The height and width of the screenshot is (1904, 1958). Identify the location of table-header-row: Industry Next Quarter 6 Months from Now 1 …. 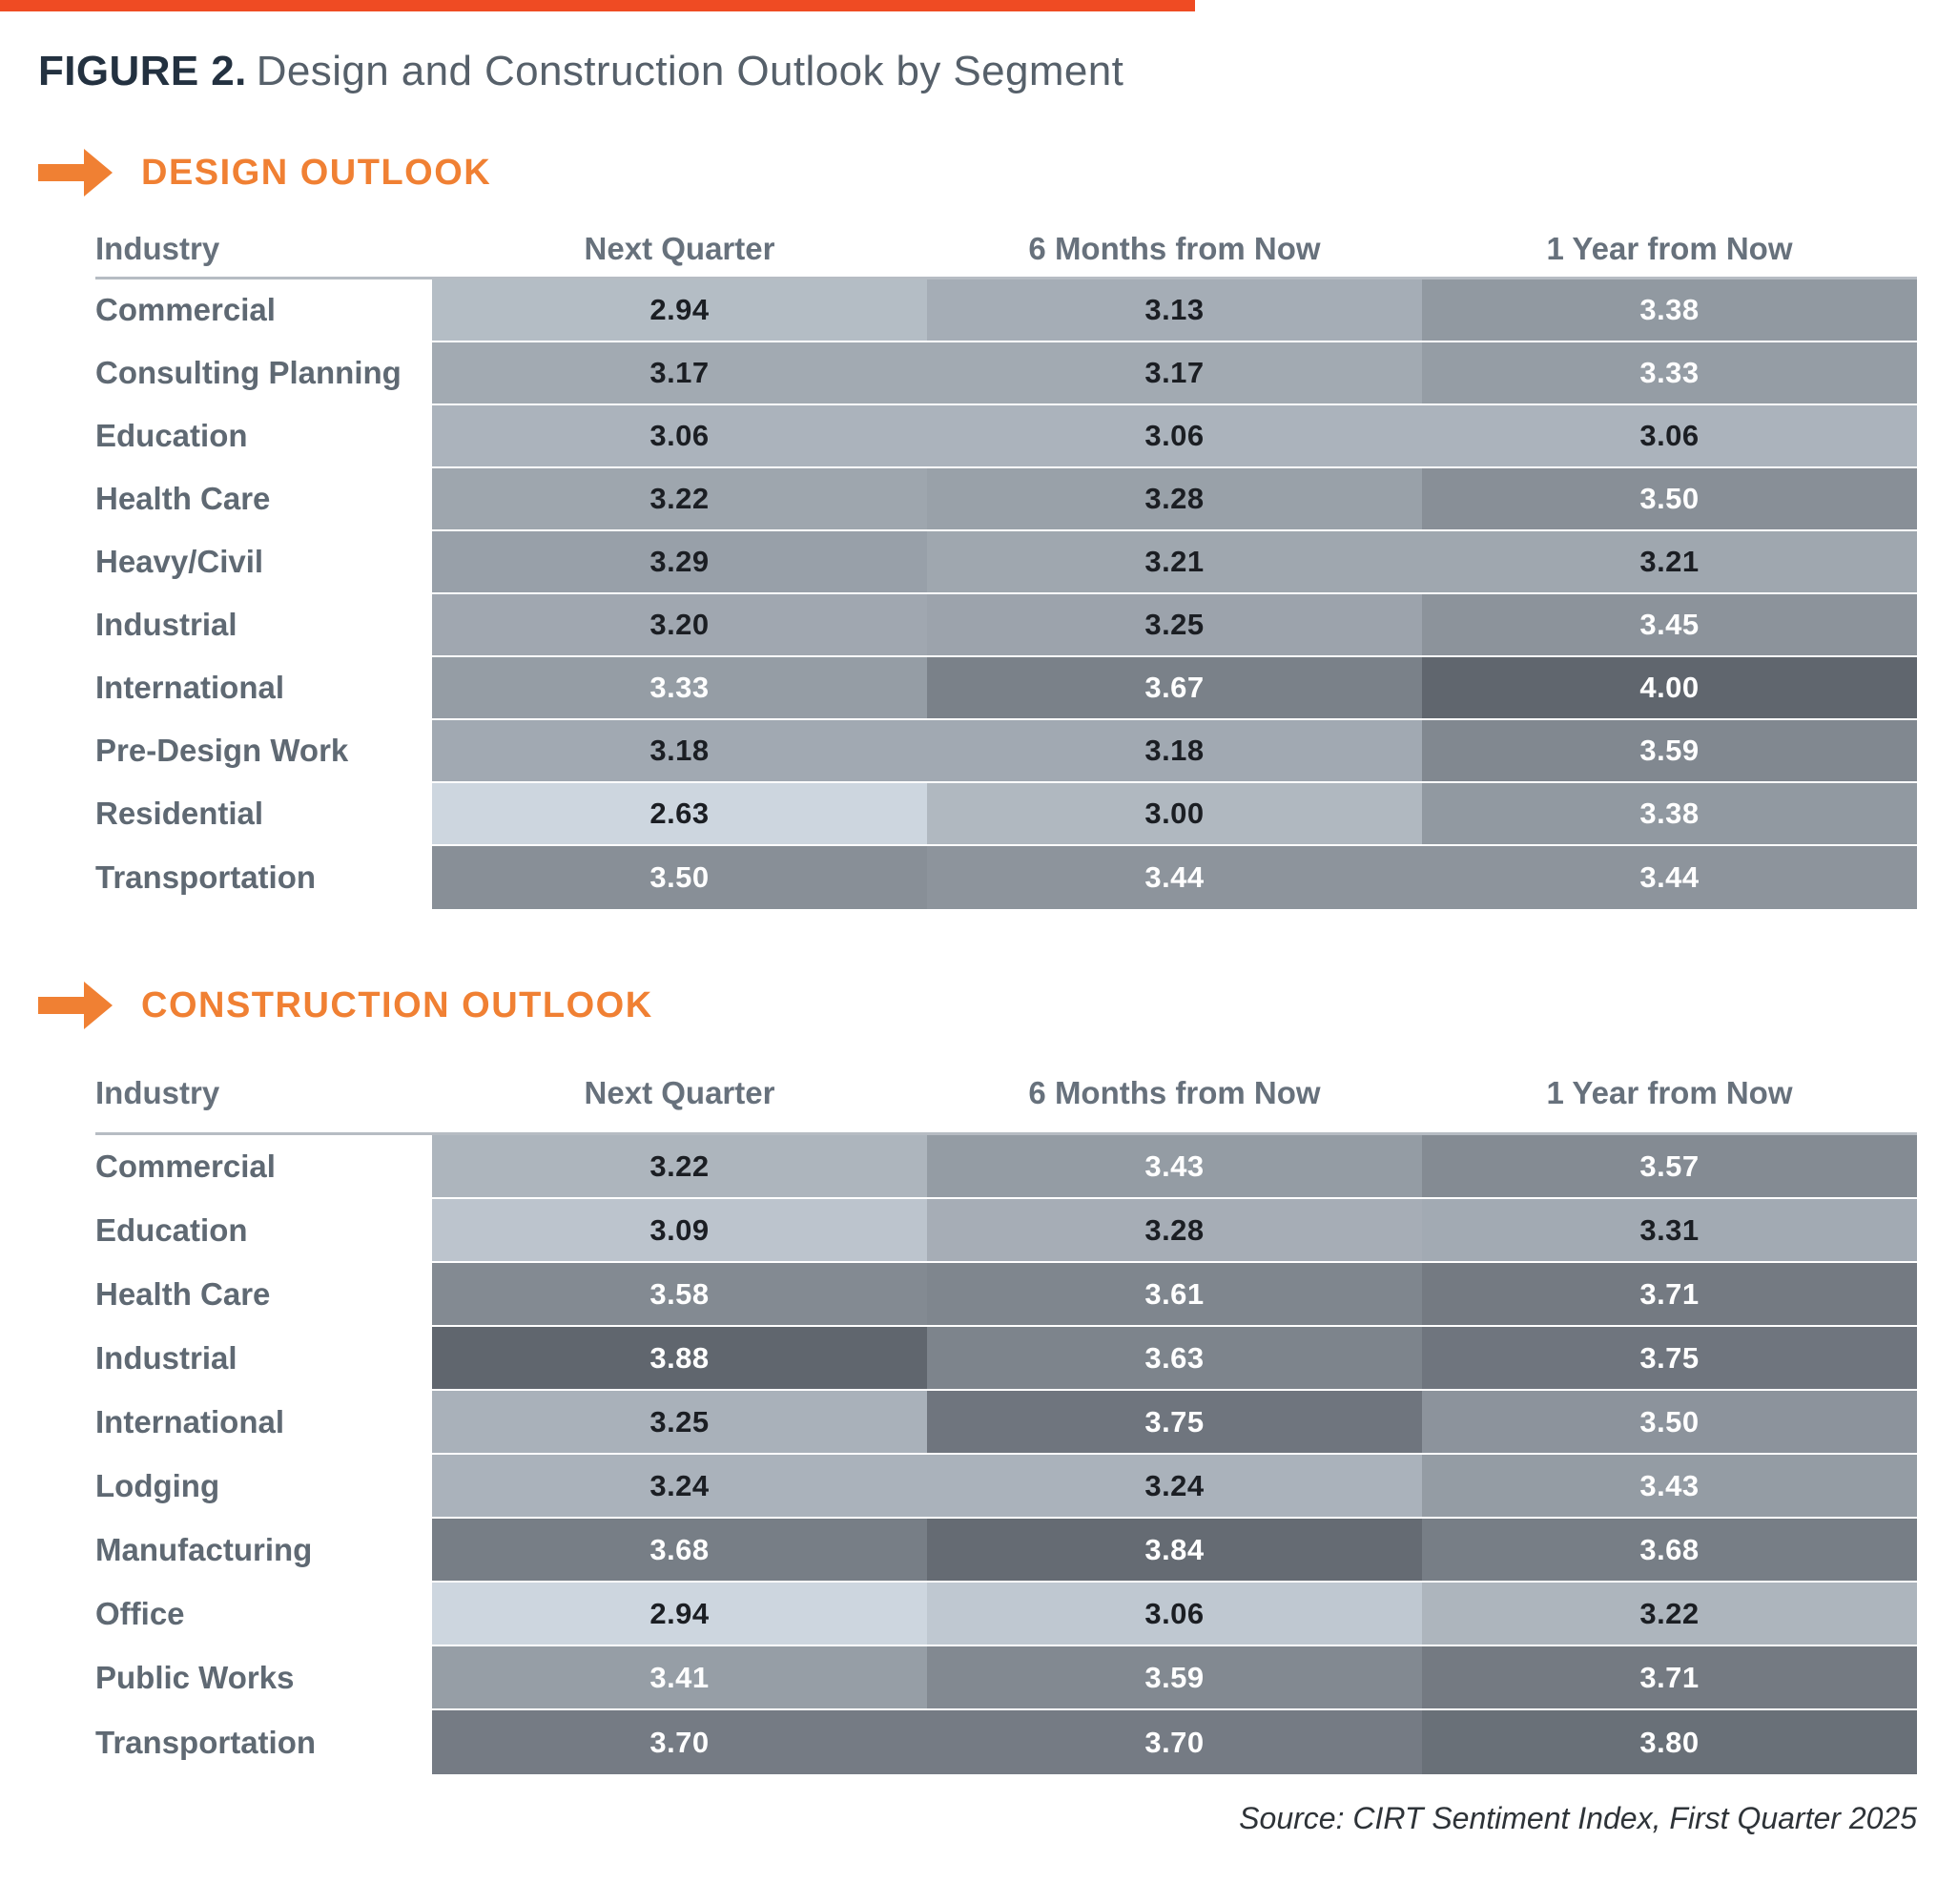
(1006, 250).